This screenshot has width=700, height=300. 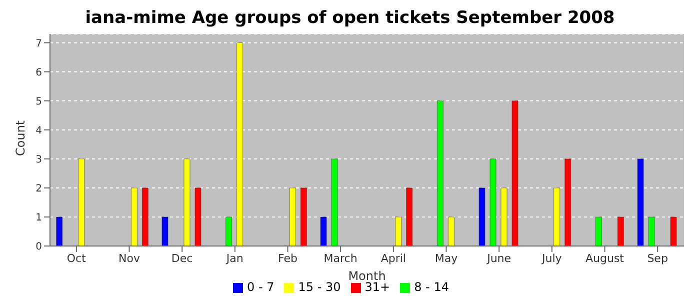 I want to click on x-tick-label: Oct, so click(x=76, y=258).